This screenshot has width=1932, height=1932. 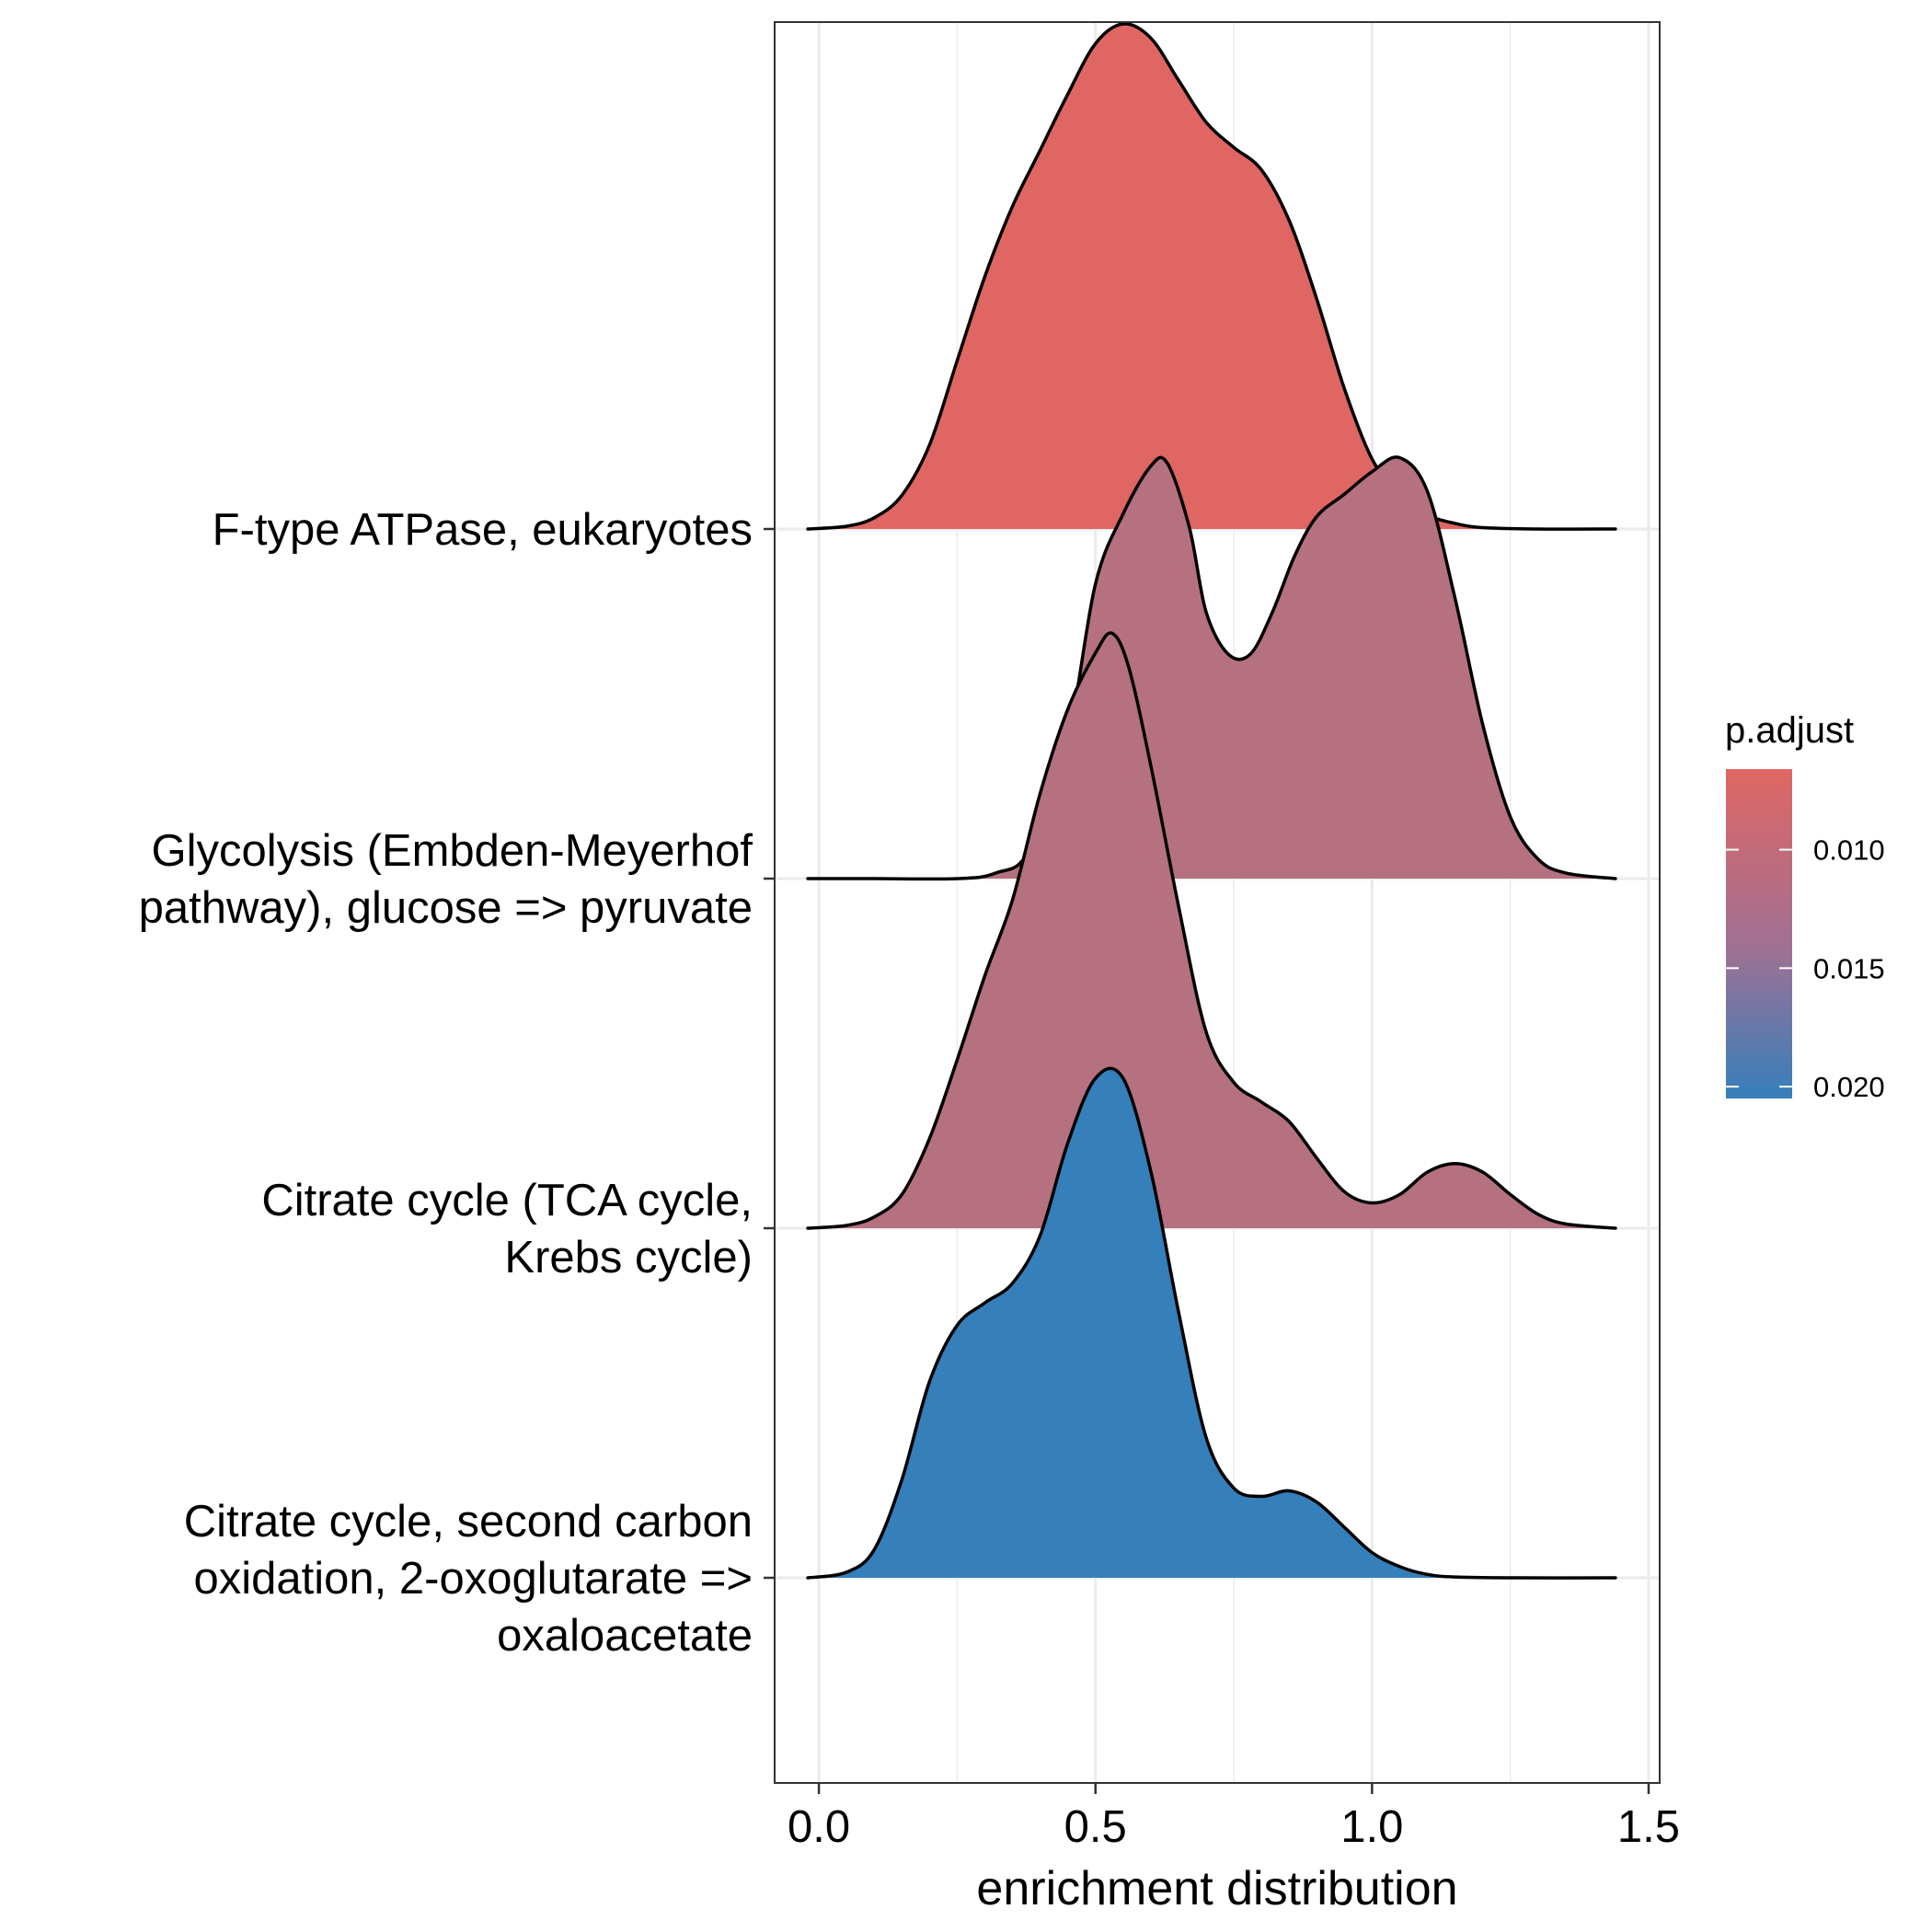 I want to click on y-category-label: Citrate cycle, second carbon, so click(x=468, y=1522).